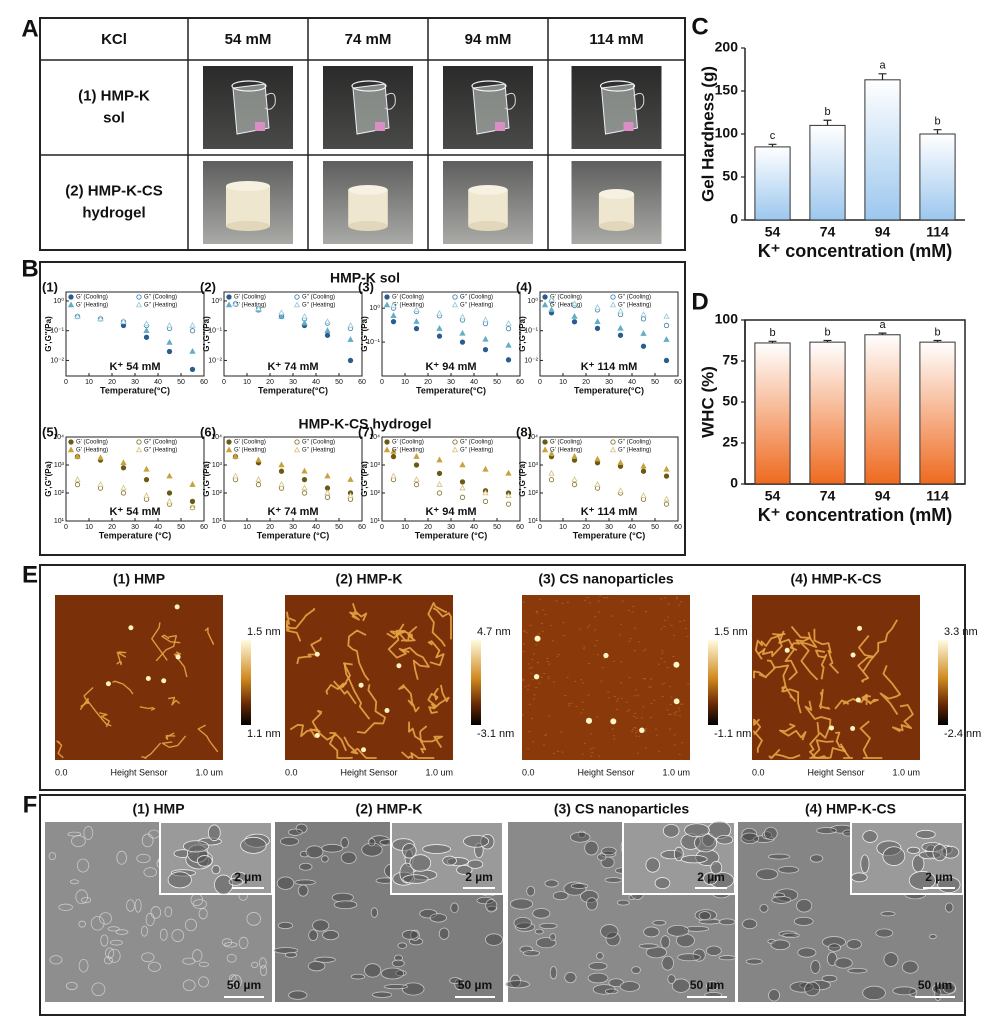 The image size is (985, 1024). I want to click on y-tick-label: 10¹, so click(217, 521).